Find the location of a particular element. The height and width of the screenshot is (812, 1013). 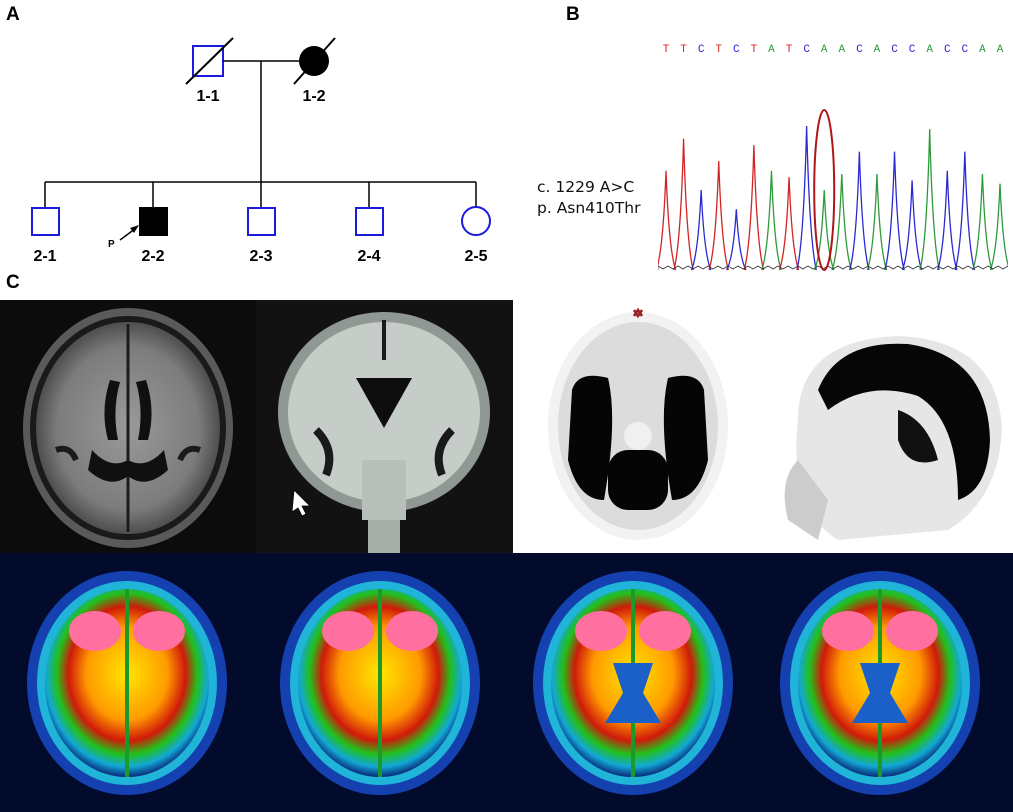

mri-axial-image is located at coordinates (128, 426).